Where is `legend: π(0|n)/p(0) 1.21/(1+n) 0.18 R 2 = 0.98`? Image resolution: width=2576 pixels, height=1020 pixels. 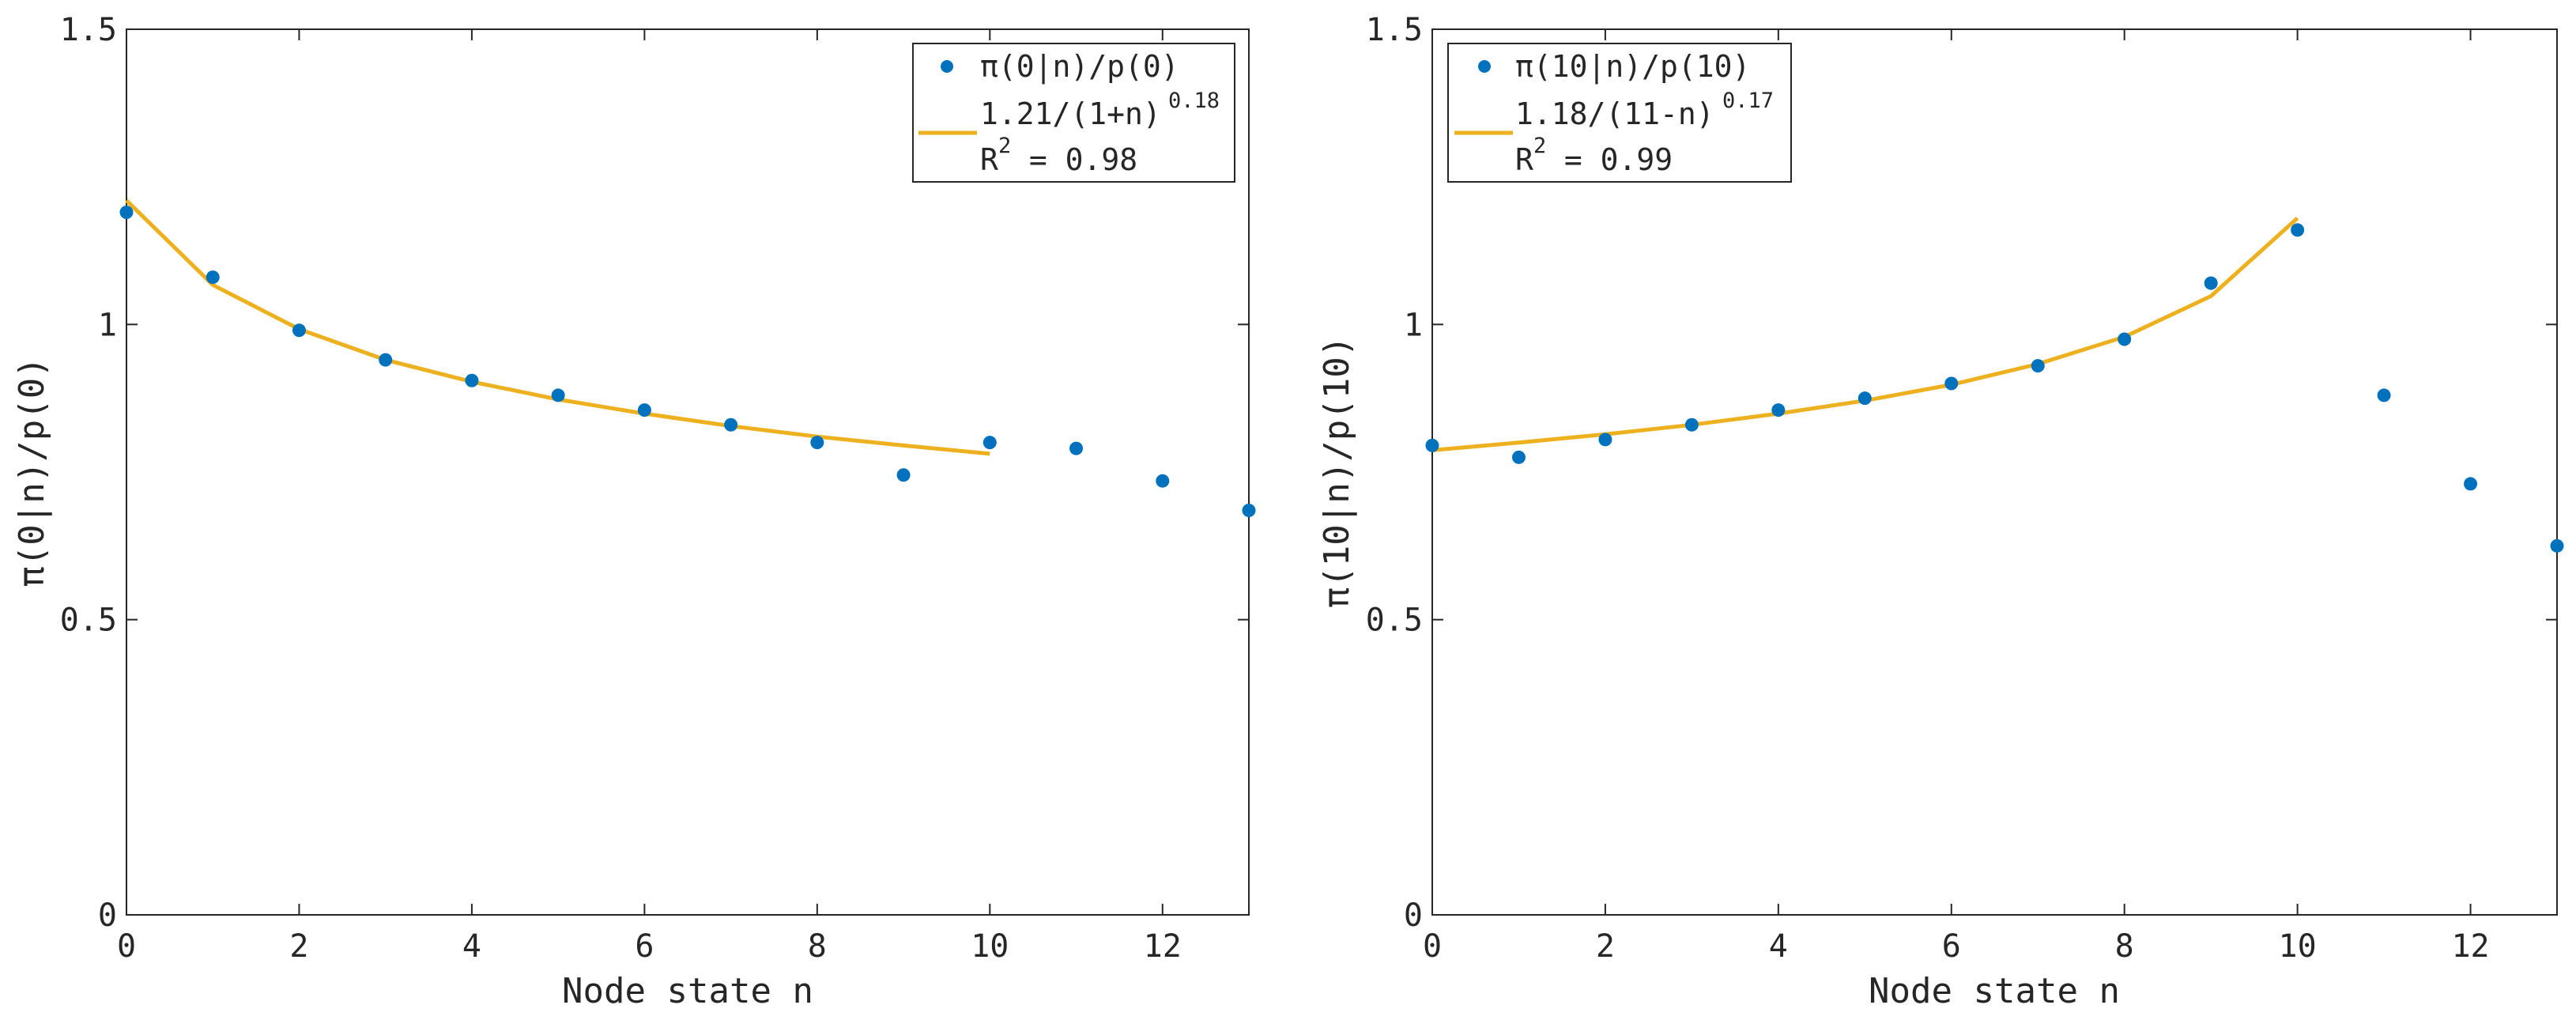
legend: π(0|n)/p(0) 1.21/(1+n) 0.18 R 2 = 0.98 is located at coordinates (1073, 113).